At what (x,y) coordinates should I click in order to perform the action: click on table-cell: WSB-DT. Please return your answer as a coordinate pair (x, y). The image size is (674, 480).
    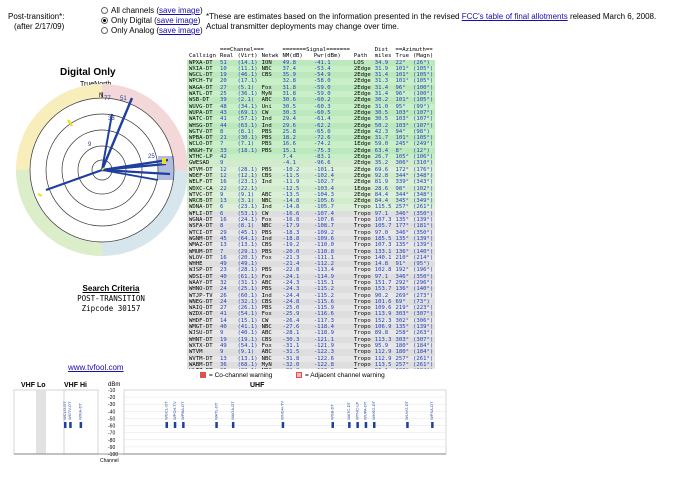
    Looking at the image, I should click on (199, 100).